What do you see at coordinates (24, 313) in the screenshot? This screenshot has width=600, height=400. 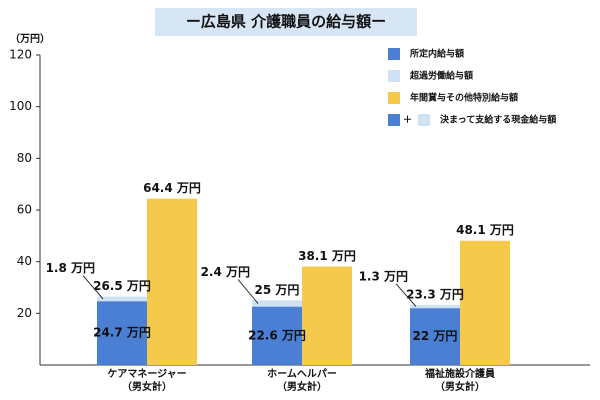 I see `y-tick-label: 20` at bounding box center [24, 313].